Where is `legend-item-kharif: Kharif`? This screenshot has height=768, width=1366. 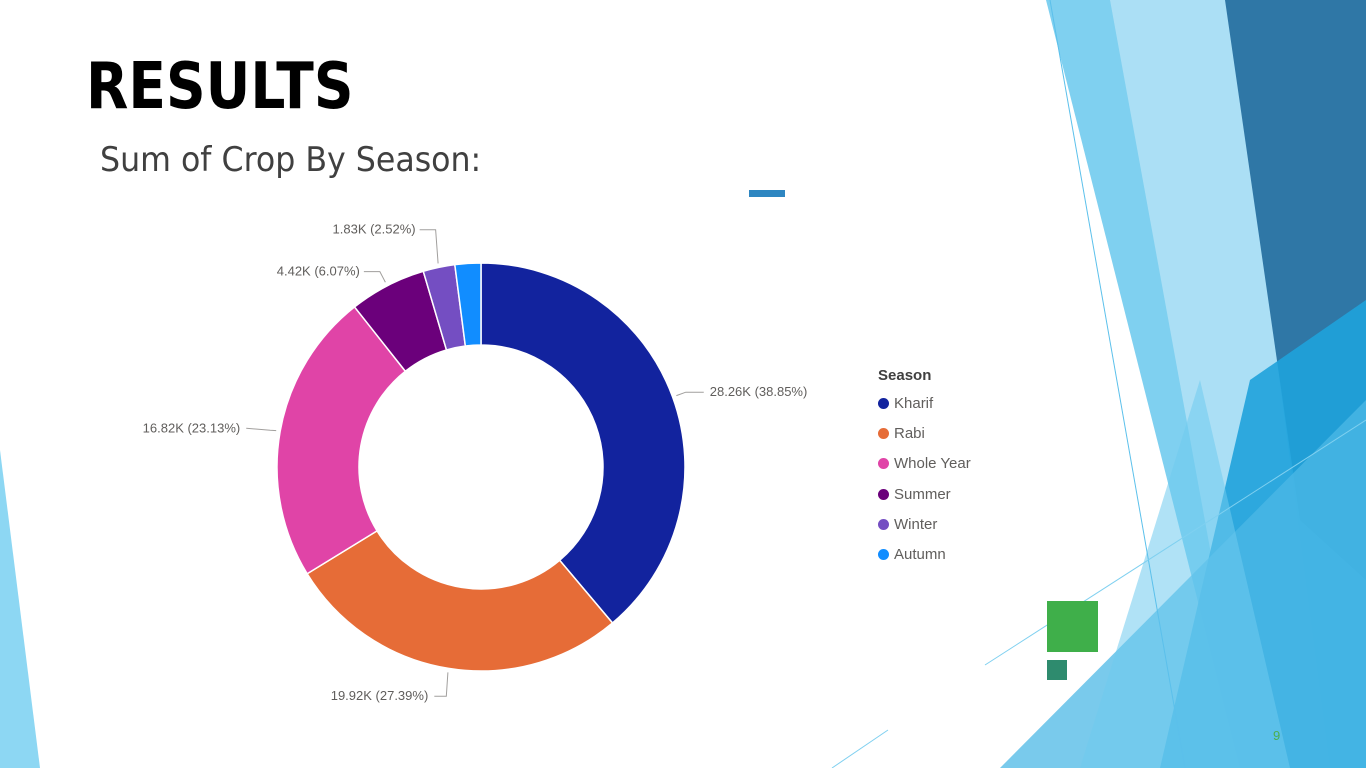 legend-item-kharif: Kharif is located at coordinates (924, 403).